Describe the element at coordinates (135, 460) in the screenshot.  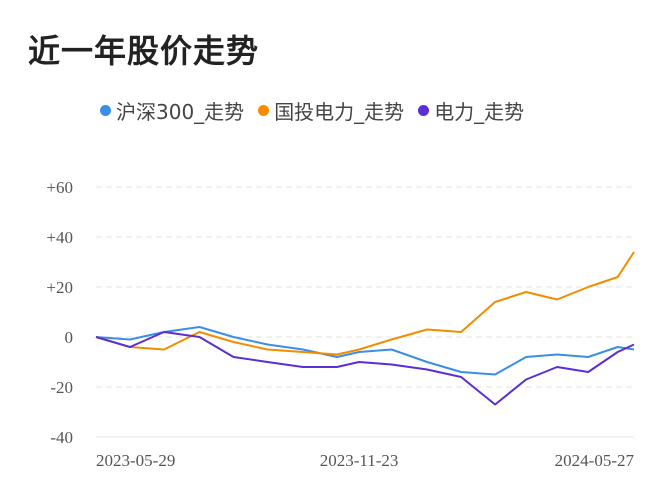
I see `x-tick-label: 2023-05-29` at that location.